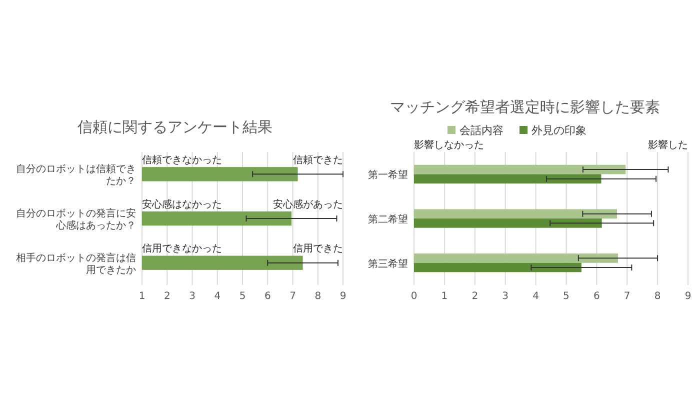  I want to click on y-tick-label: 第三希望, so click(388, 264).